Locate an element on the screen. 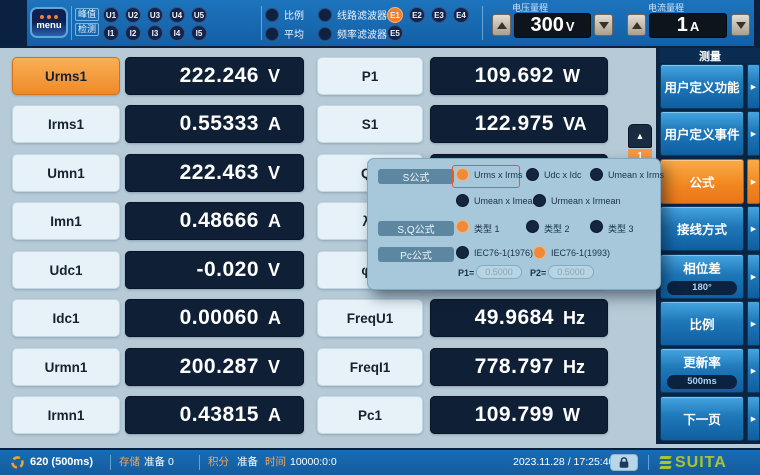 This screenshot has width=760, height=475. measurement-row: Imn1 0.48666 A is located at coordinates (212, 221).